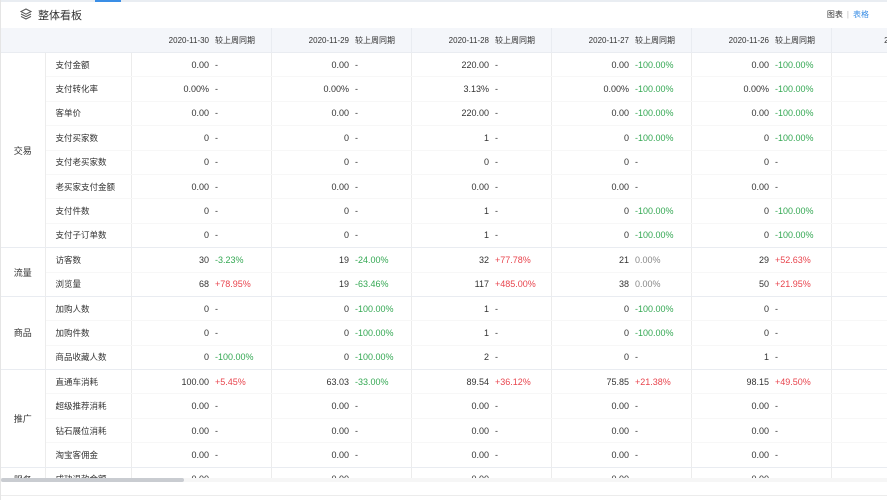 The width and height of the screenshot is (887, 500). What do you see at coordinates (242, 284) in the screenshot?
I see `compare-cell: +78.95%` at bounding box center [242, 284].